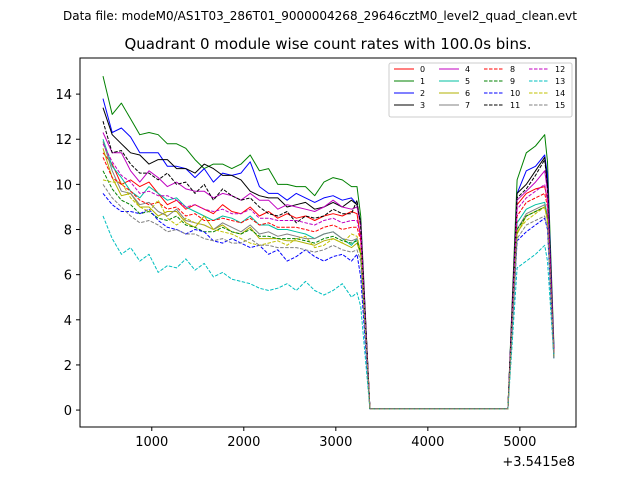  What do you see at coordinates (67, 253) in the screenshot?
I see `y-axis: 0 2 4 6 8 10 12 14` at bounding box center [67, 253].